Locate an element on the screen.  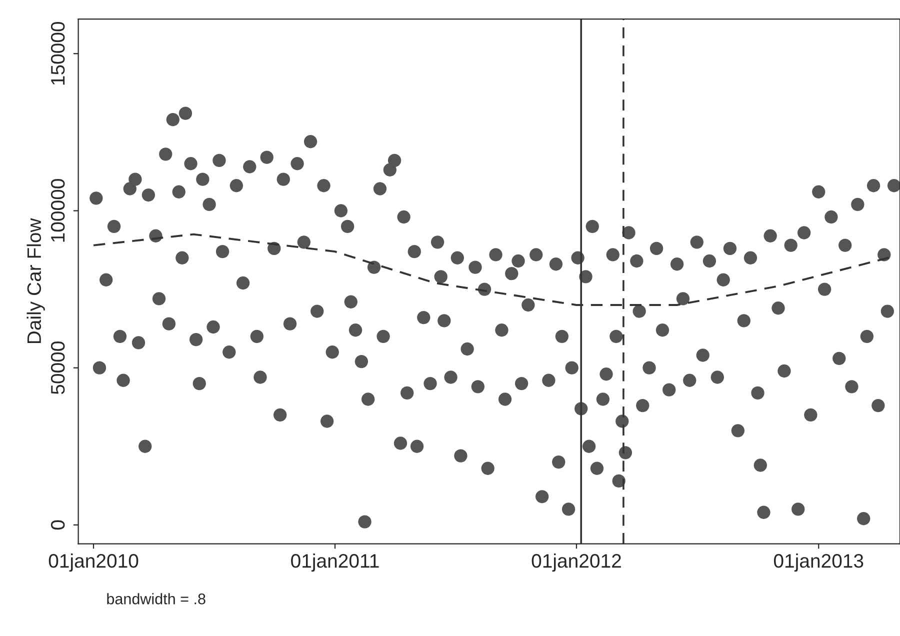
y-tick-label: 0 is located at coordinates (57, 525).